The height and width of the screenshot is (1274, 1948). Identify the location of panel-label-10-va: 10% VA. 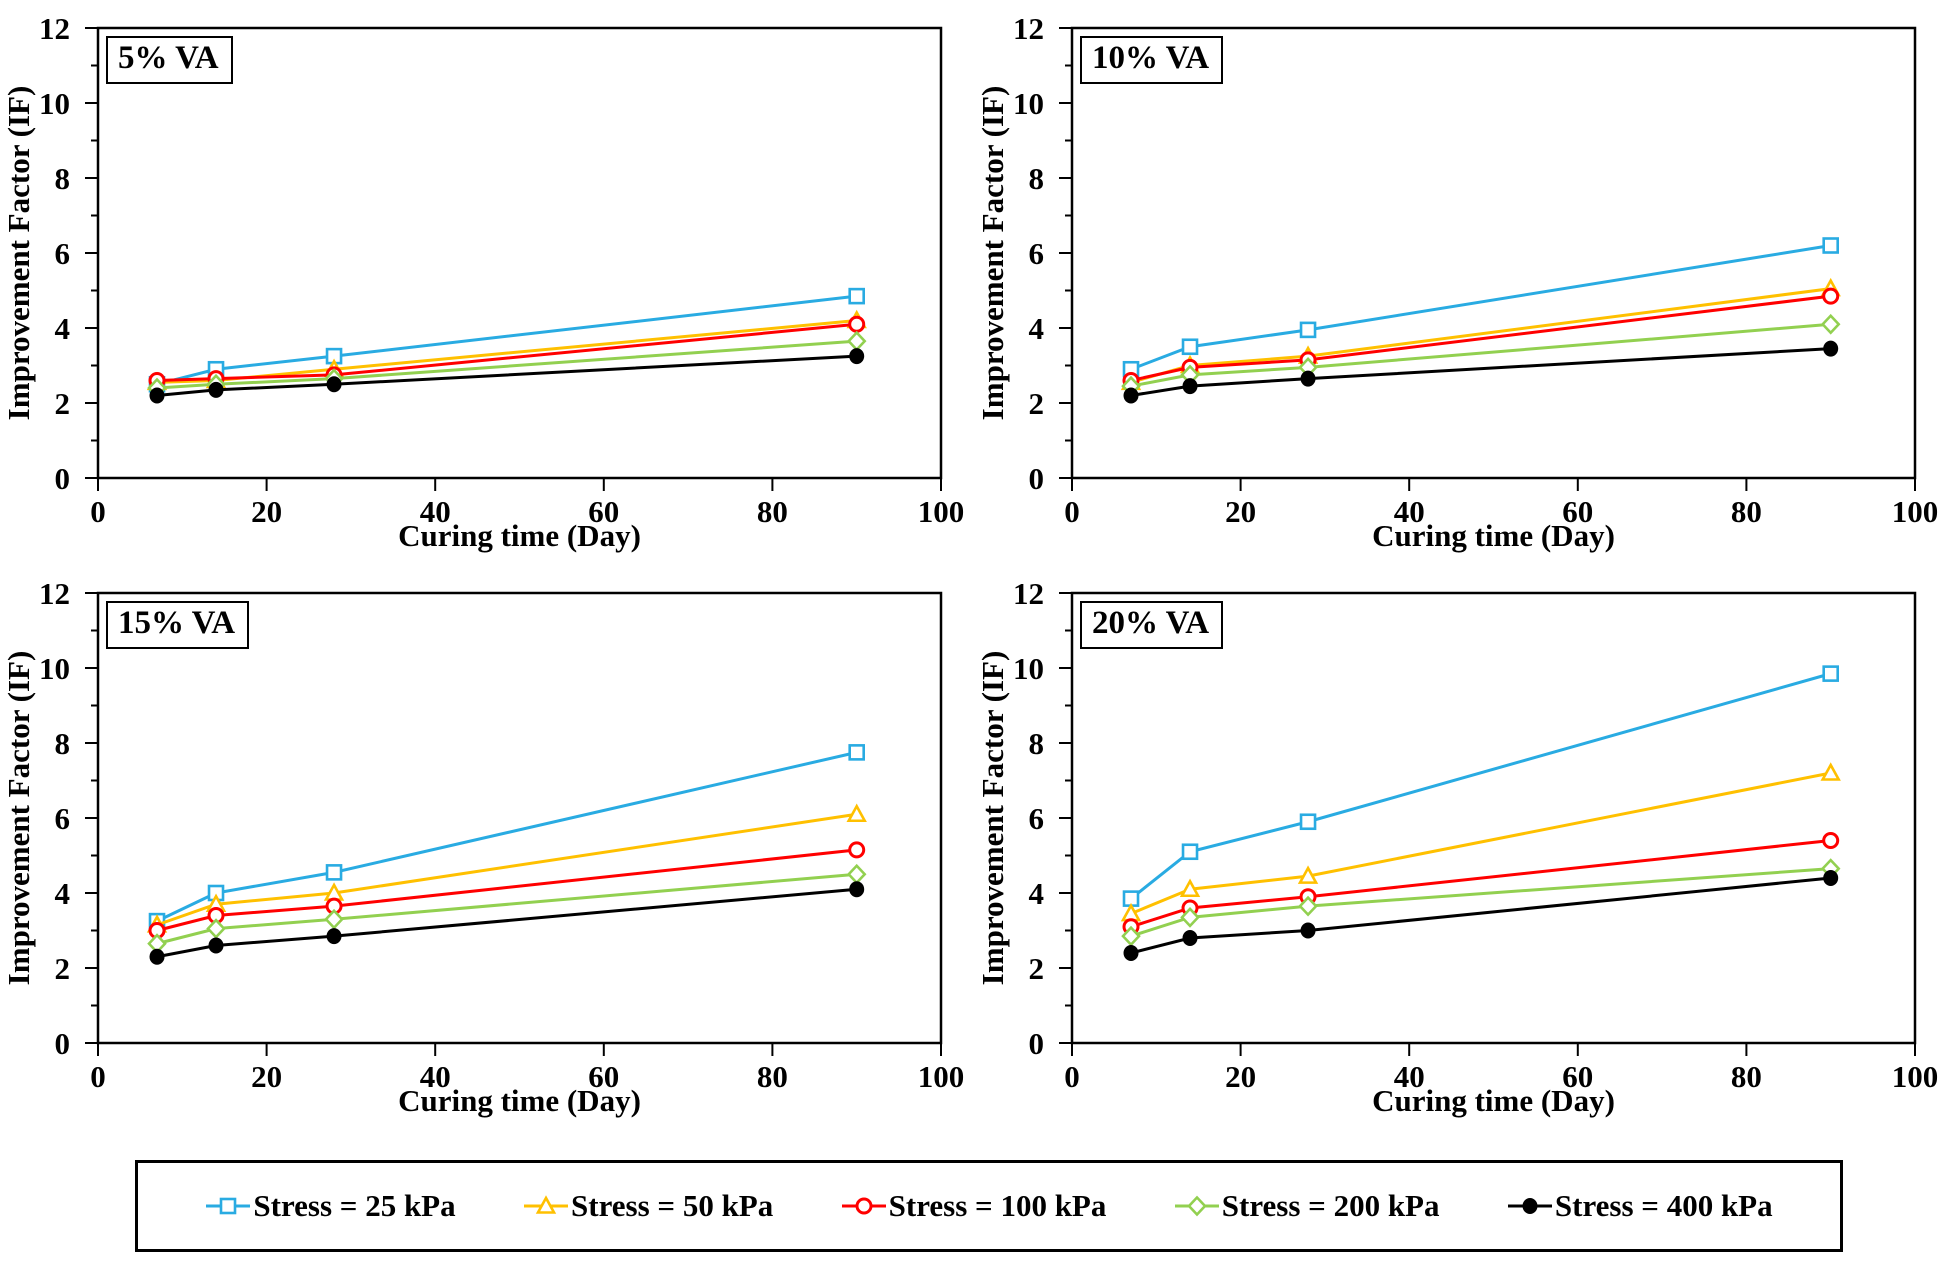
(1152, 60).